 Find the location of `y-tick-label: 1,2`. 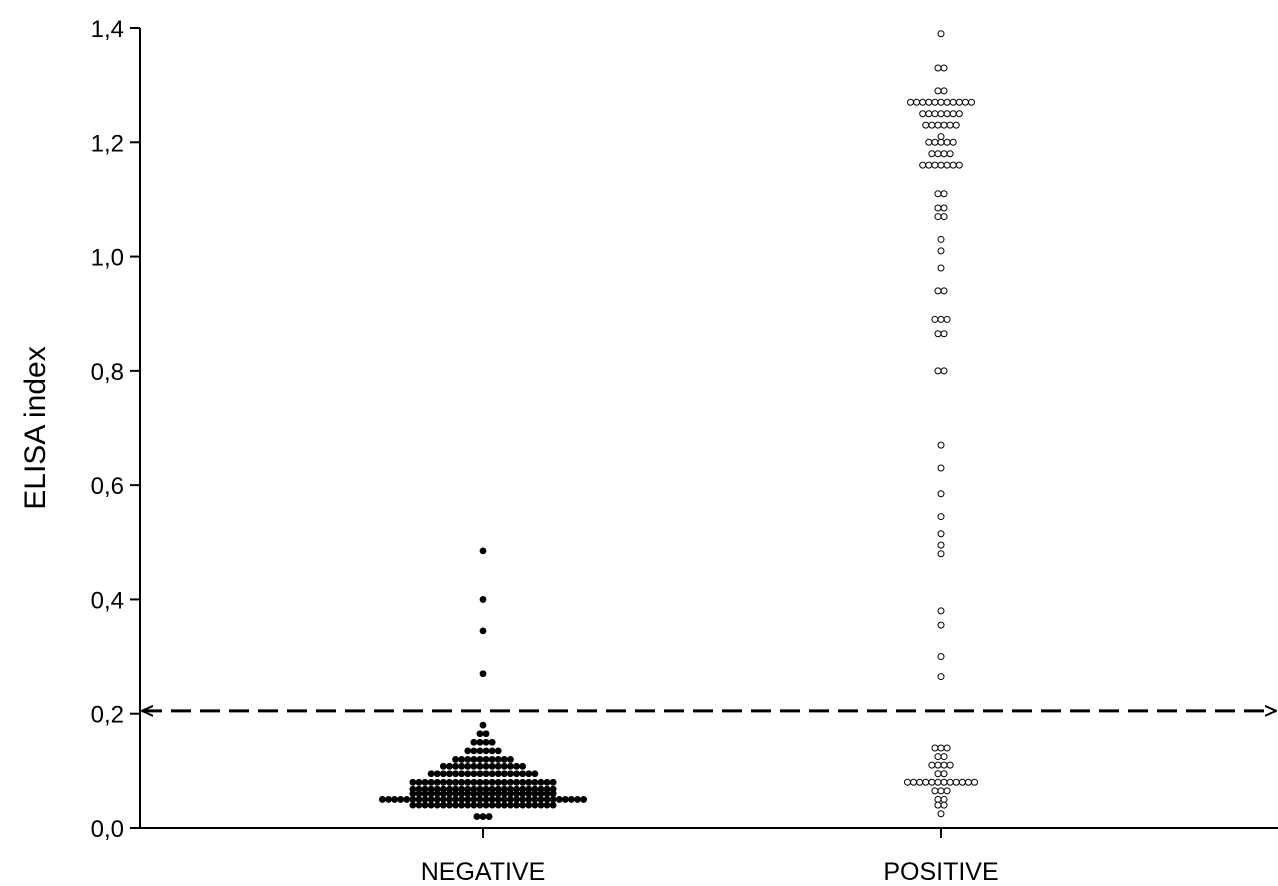

y-tick-label: 1,2 is located at coordinates (107, 143).